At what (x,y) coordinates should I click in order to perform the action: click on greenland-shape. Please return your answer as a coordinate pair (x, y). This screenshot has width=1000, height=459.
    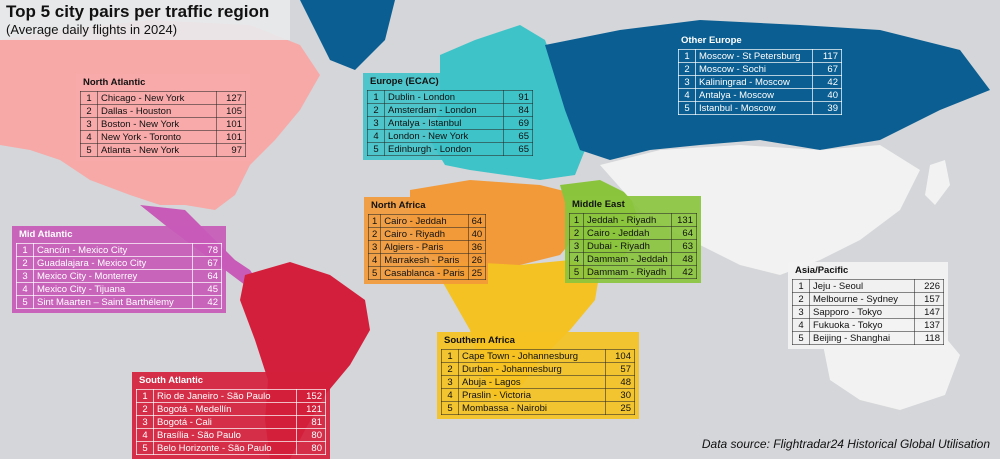
    Looking at the image, I should click on (347, 35).